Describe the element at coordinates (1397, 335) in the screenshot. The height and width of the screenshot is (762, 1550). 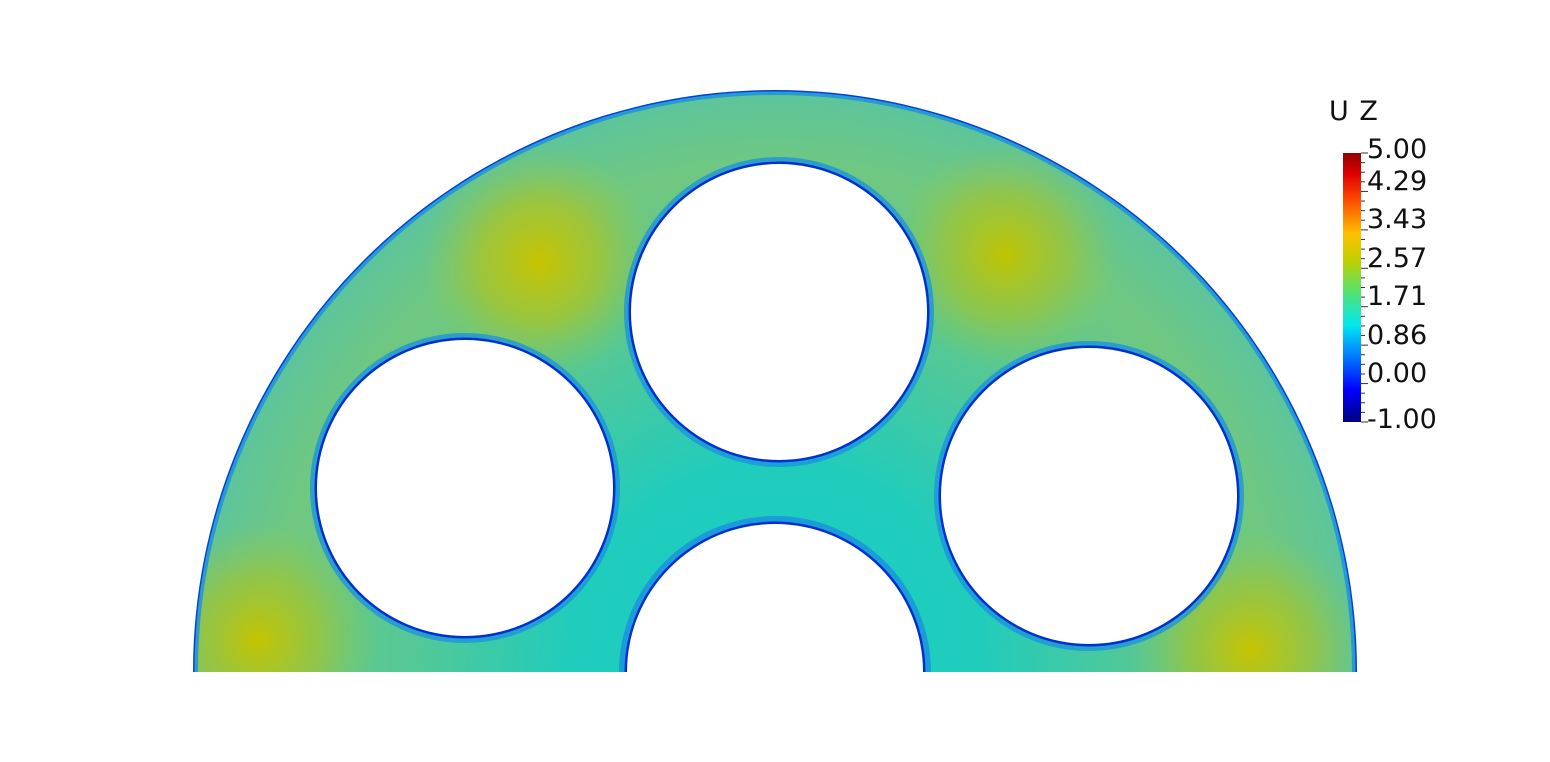
I see `colorbar-tick-label: 0.86` at that location.